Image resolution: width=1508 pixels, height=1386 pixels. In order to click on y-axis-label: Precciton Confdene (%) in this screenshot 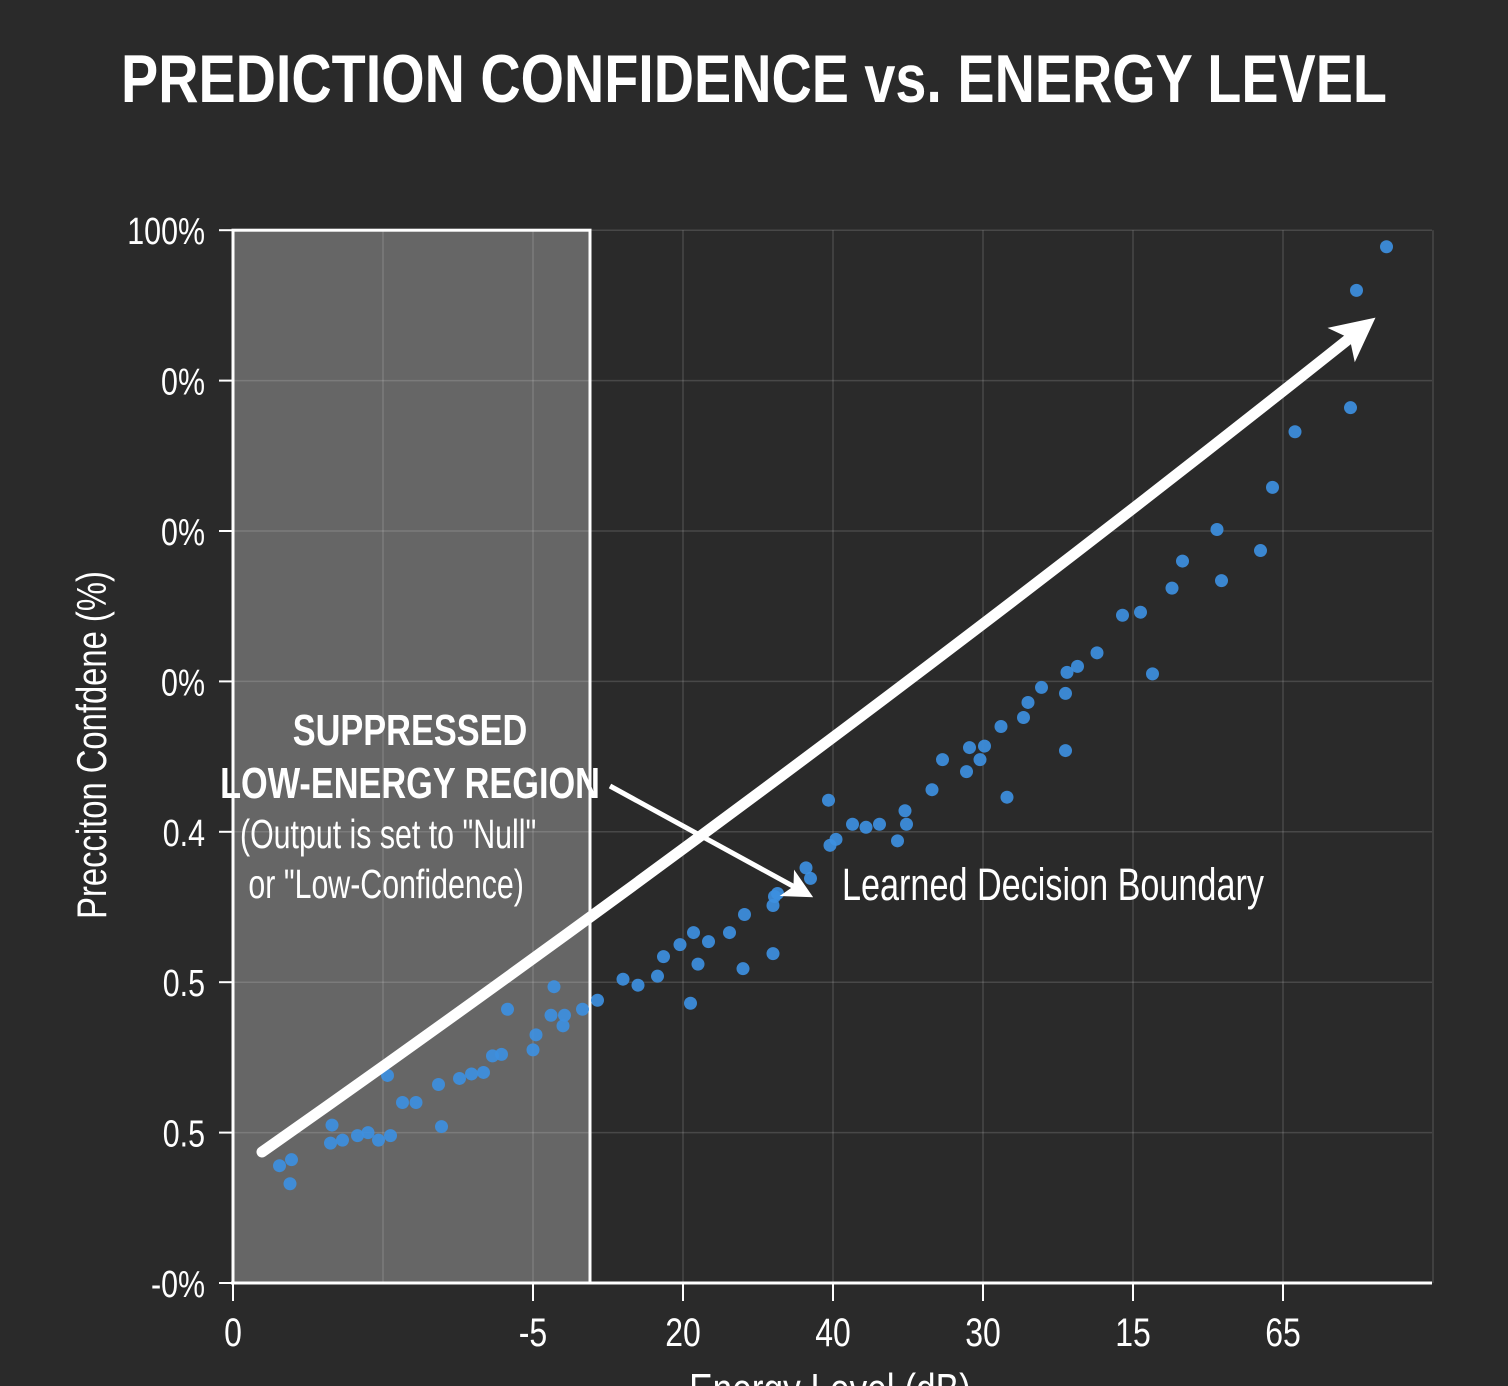, I will do `click(91, 745)`.